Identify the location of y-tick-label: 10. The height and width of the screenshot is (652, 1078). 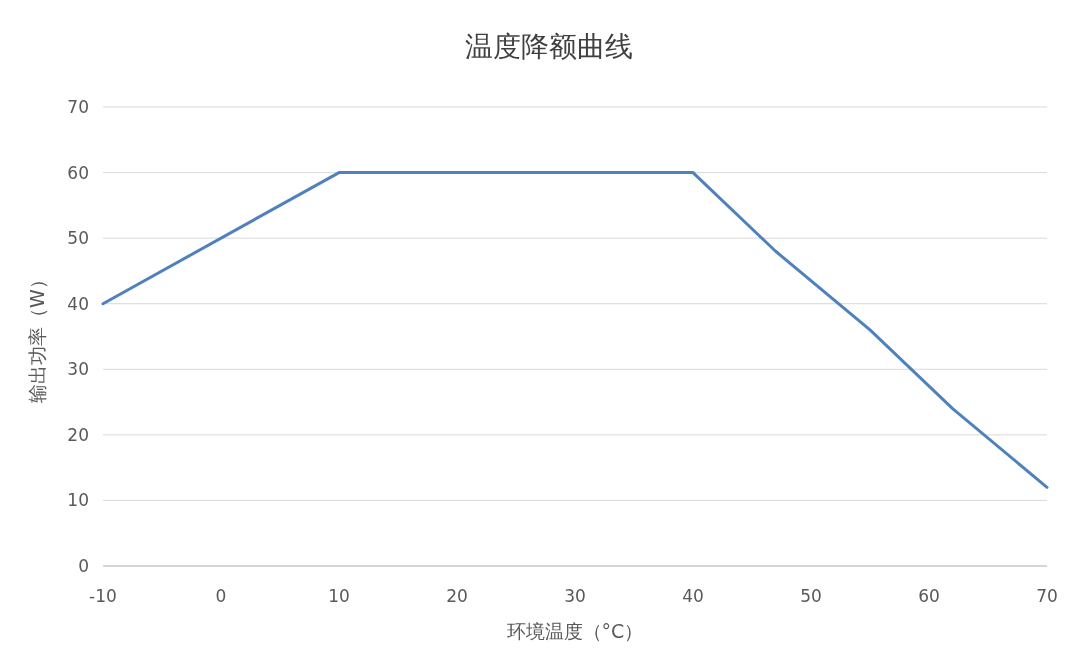
(78, 500).